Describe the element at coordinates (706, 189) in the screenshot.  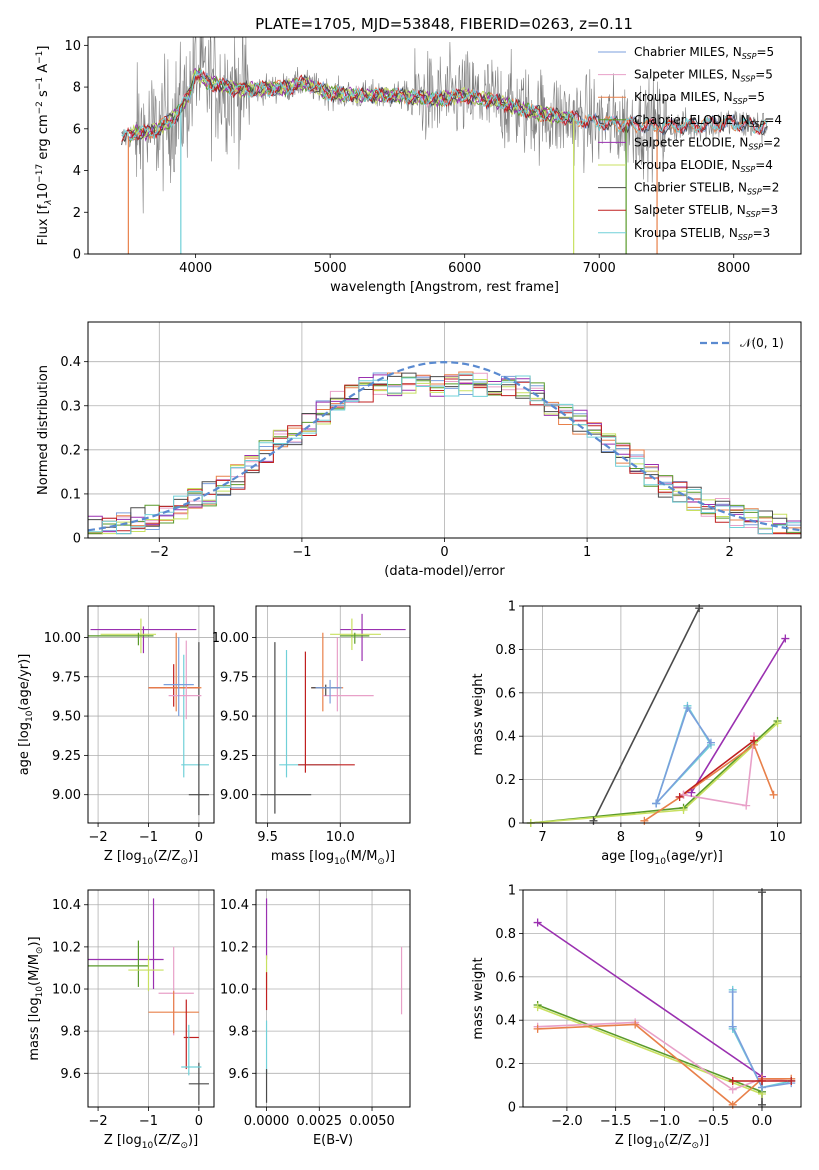
I see `legend-entry: Chabrier STELIB, NSSP=2` at that location.